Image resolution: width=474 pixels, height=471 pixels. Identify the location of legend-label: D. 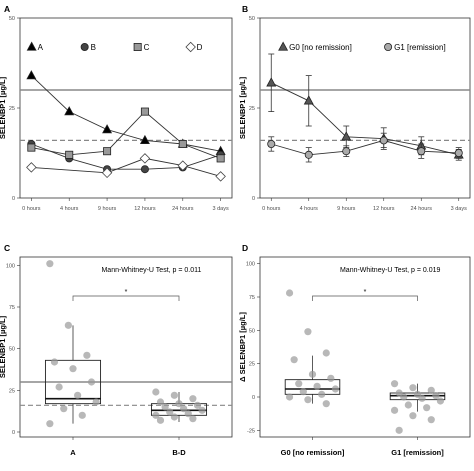
(200, 47).